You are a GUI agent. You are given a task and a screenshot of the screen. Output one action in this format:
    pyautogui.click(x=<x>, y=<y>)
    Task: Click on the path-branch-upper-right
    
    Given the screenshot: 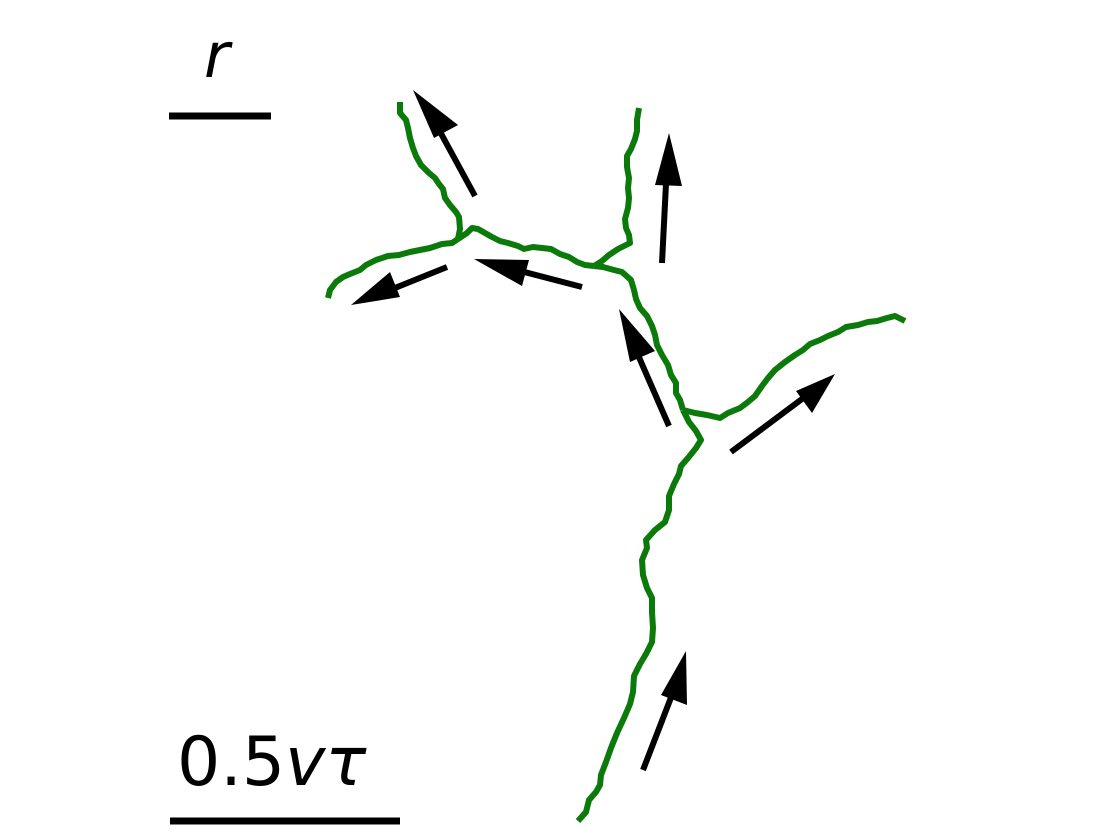 What is the action you would take?
    pyautogui.click(x=617, y=188)
    